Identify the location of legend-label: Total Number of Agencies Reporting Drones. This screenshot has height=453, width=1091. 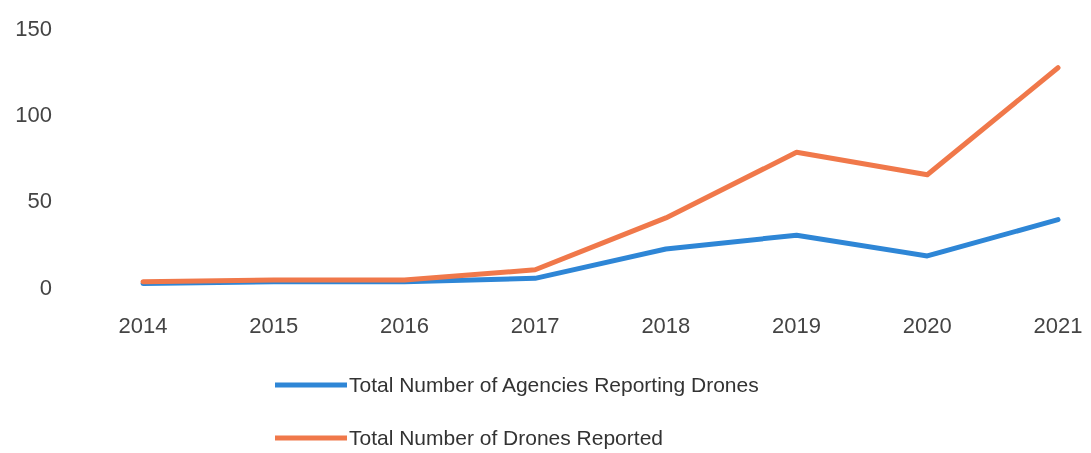
(554, 385).